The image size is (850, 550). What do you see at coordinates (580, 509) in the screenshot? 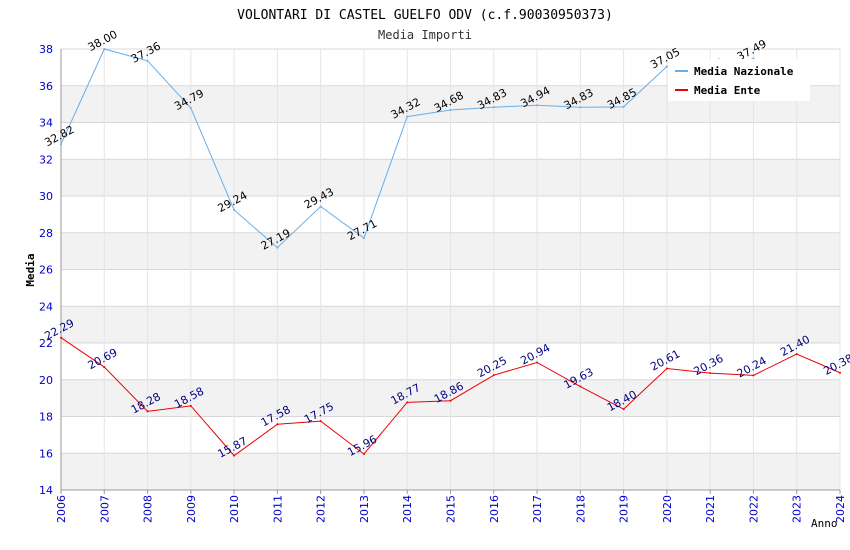
I see `x-tick-label: 2018` at bounding box center [580, 509].